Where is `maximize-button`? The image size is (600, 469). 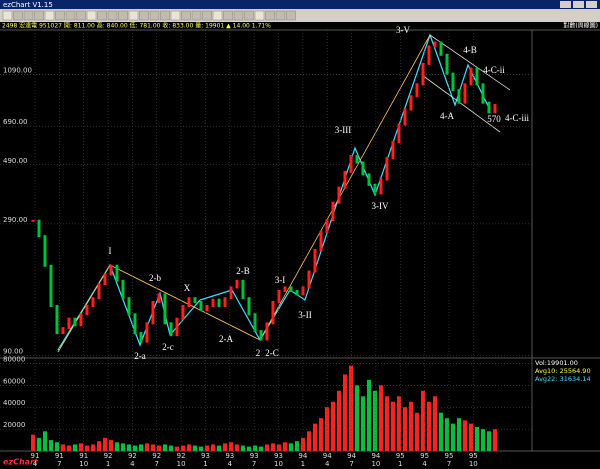 maximize-button is located at coordinates (578, 4).